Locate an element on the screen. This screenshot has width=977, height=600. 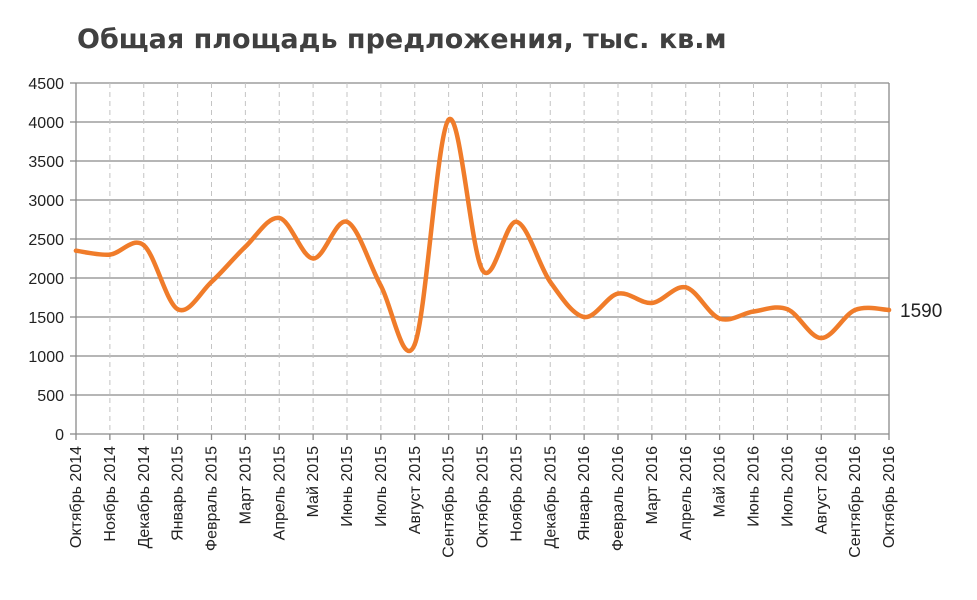
x-tick-label: Январь 2015 is located at coordinates (178, 493).